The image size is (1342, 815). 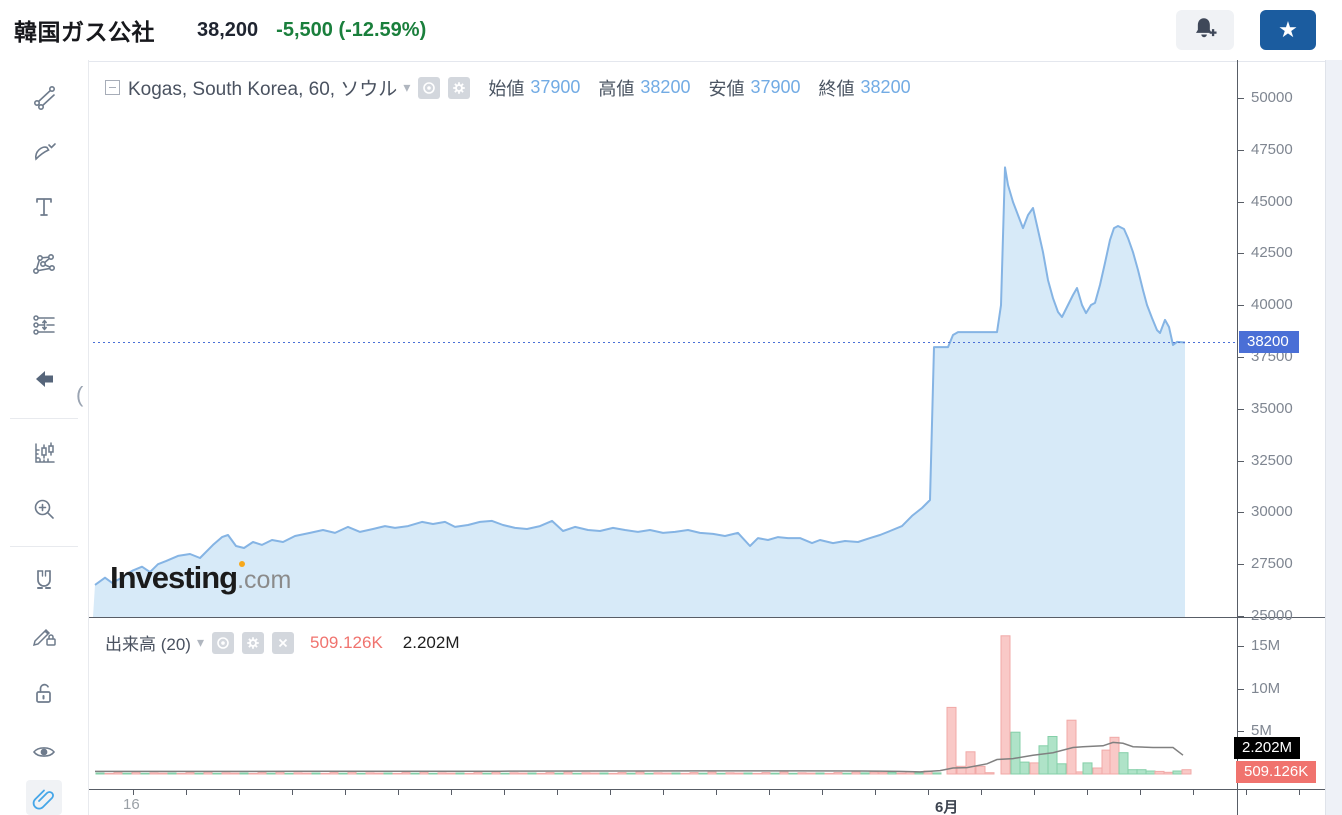 I want to click on volume-axis-label: 10M, so click(x=1266, y=688).